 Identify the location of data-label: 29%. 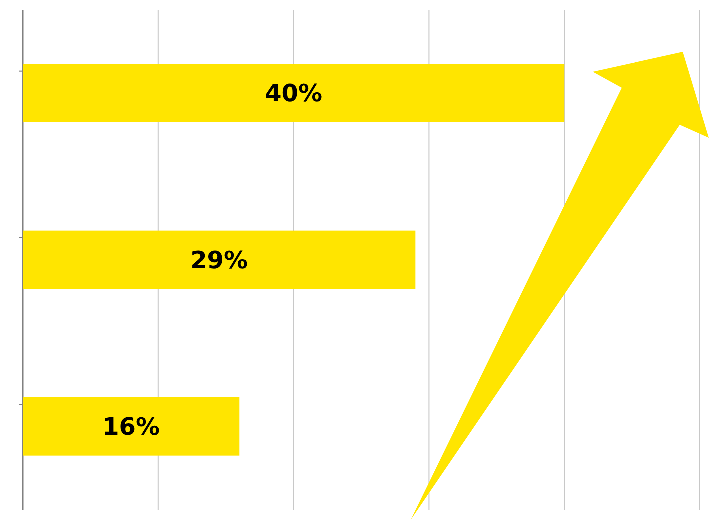
(219, 260).